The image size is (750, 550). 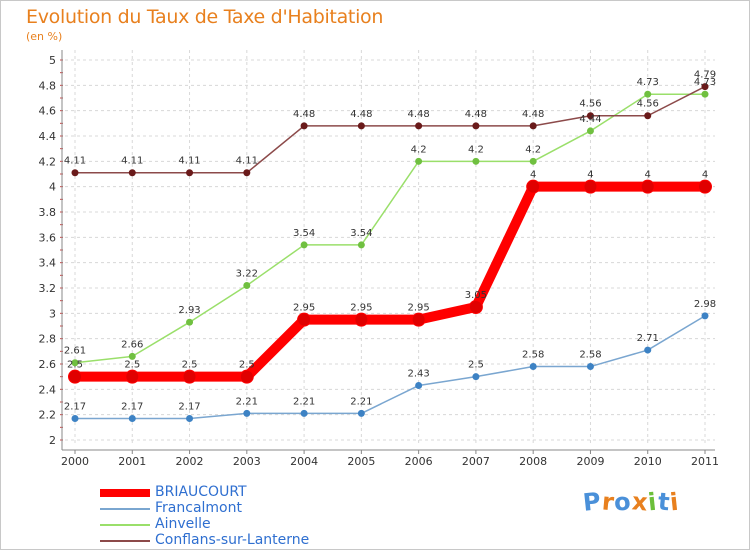 What do you see at coordinates (48, 237) in the screenshot?
I see `y-tick-label: 3.6` at bounding box center [48, 237].